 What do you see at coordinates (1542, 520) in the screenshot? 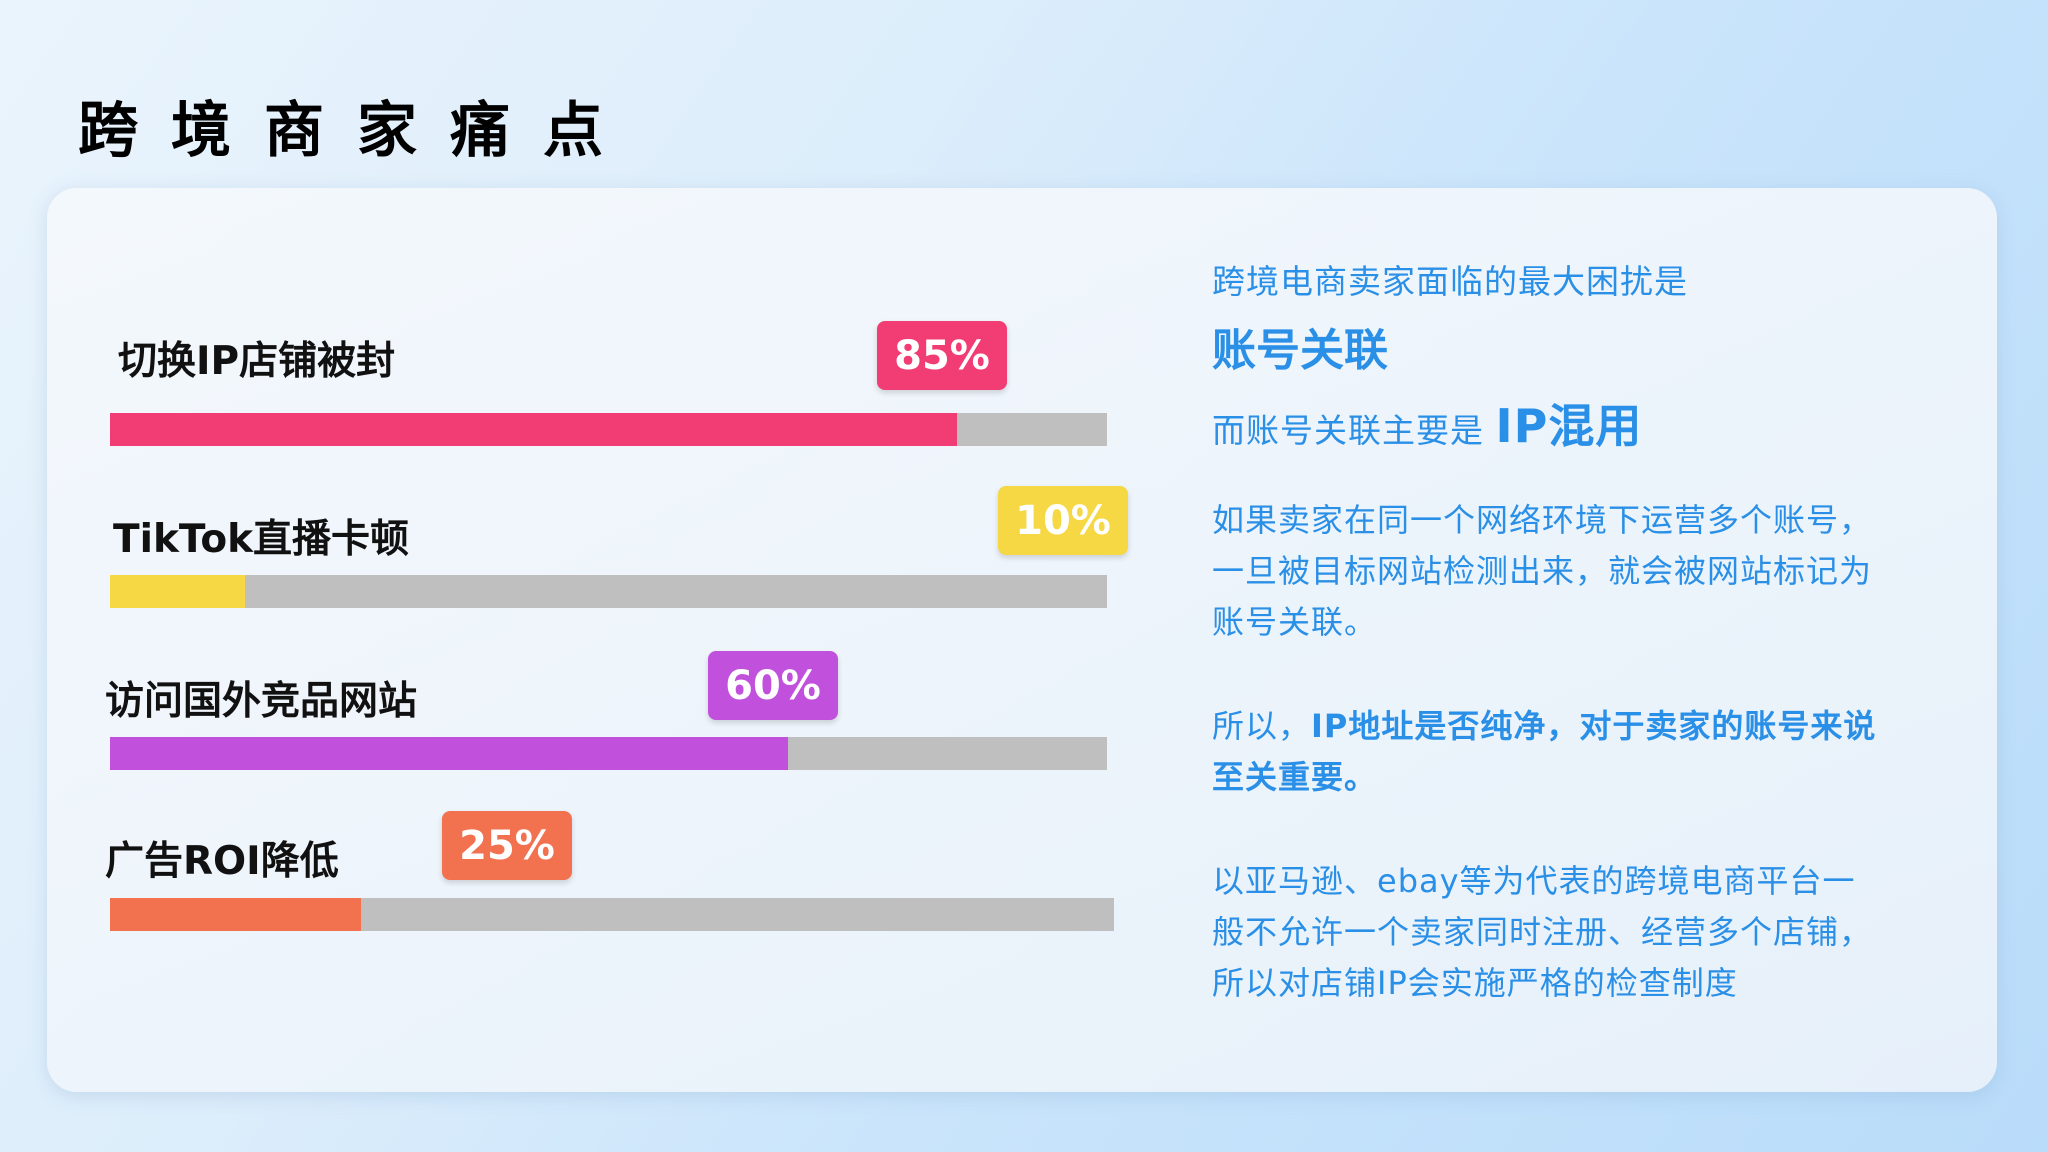
I see `paragraph-line: 如果卖家在同一个网络环境下运营多个账号，` at bounding box center [1542, 520].